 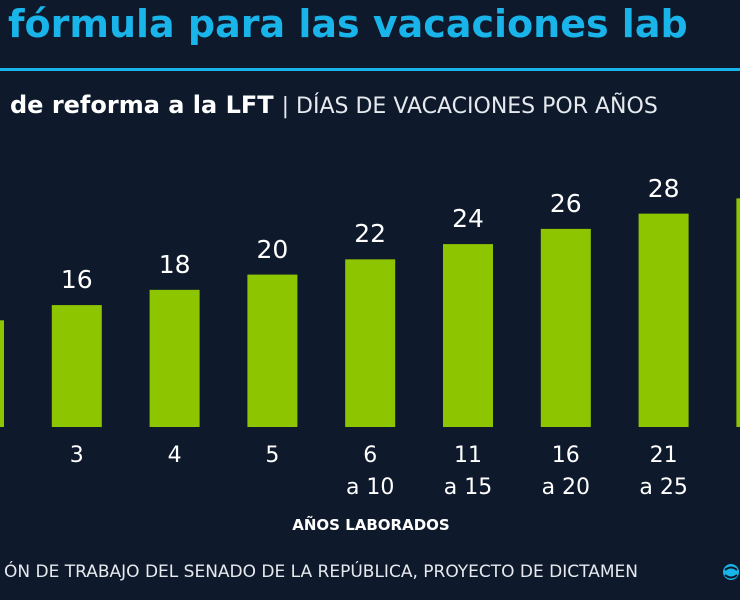 What do you see at coordinates (76, 455) in the screenshot?
I see `x-tick-label: 3` at bounding box center [76, 455].